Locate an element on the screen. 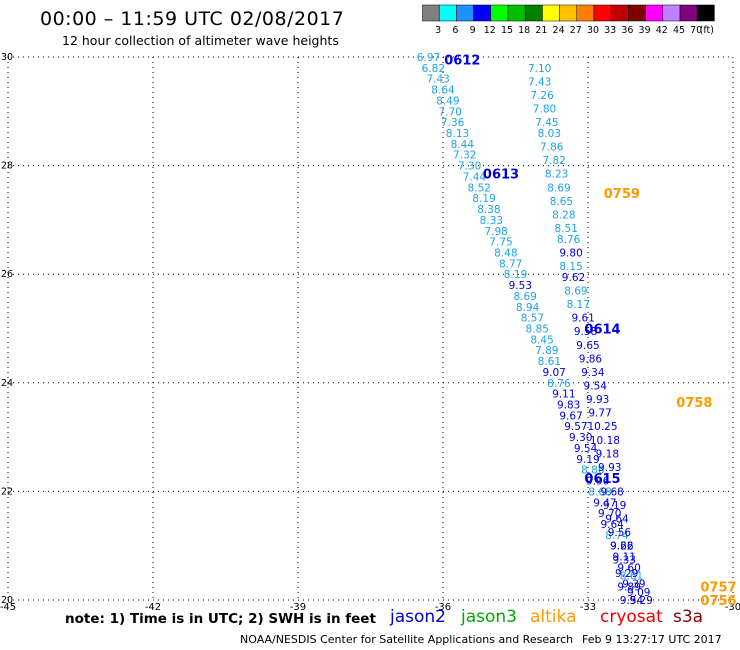 The image size is (740, 650). wave-height-value: 8.94 is located at coordinates (528, 308).